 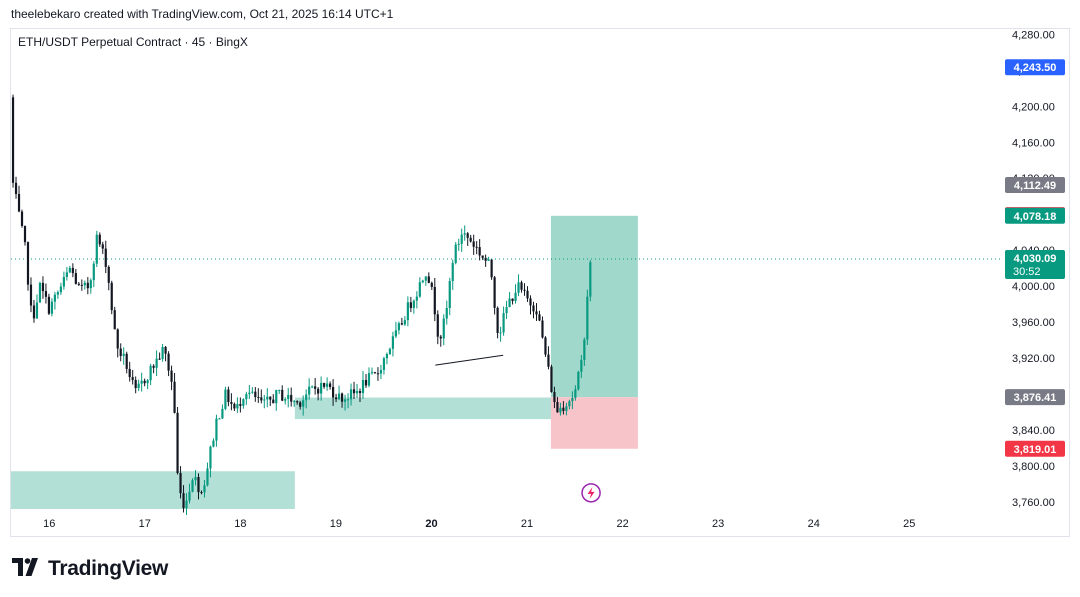 What do you see at coordinates (90, 568) in the screenshot?
I see `tradingview-brand: TradingView` at bounding box center [90, 568].